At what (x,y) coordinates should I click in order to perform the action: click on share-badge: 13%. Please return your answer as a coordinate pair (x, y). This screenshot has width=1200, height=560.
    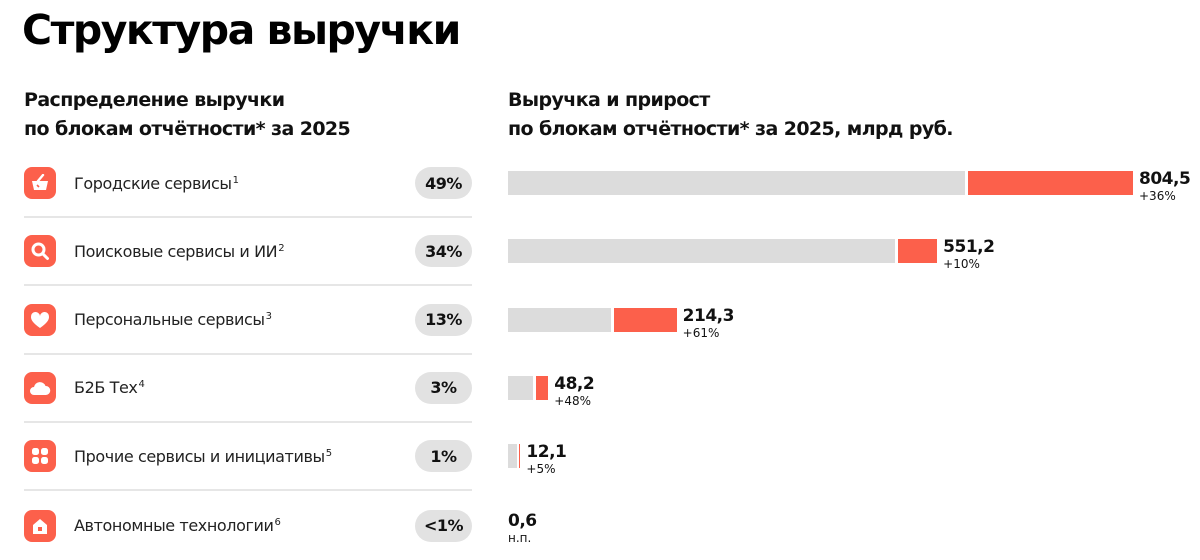
    Looking at the image, I should click on (443, 319).